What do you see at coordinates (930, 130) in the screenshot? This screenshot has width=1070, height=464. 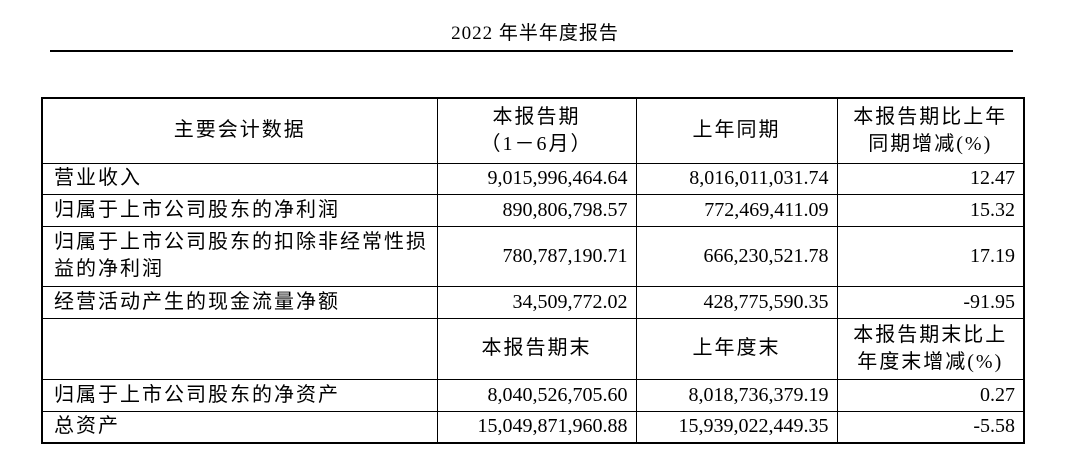 I see `header-change-percent: 本报告期比上年 同期增减(%)` at bounding box center [930, 130].